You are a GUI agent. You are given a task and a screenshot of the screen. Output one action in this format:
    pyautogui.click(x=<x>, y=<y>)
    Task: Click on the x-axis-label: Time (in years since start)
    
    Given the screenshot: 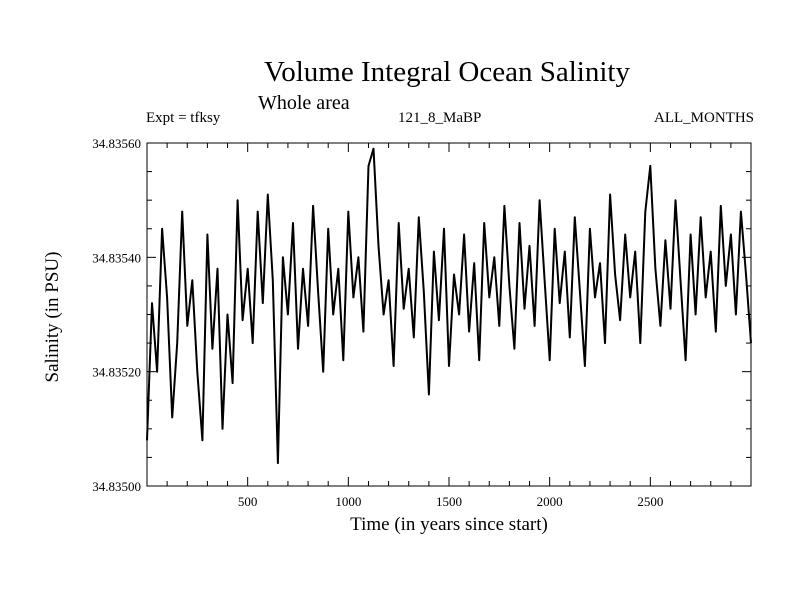 What is the action you would take?
    pyautogui.click(x=449, y=524)
    